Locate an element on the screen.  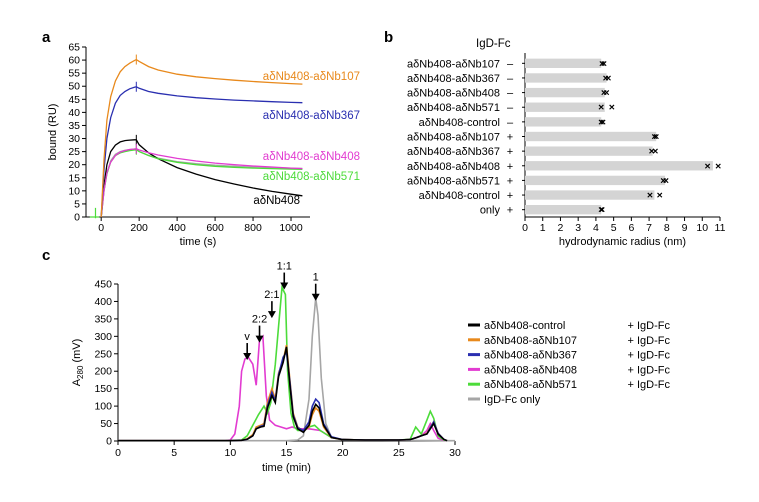
y-tick-label: 65 is located at coordinates (74, 48).